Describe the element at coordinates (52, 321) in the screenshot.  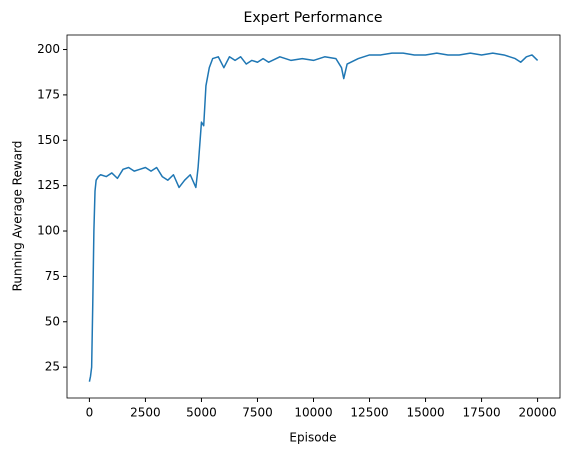
I see `y-tick-label: 50` at that location.